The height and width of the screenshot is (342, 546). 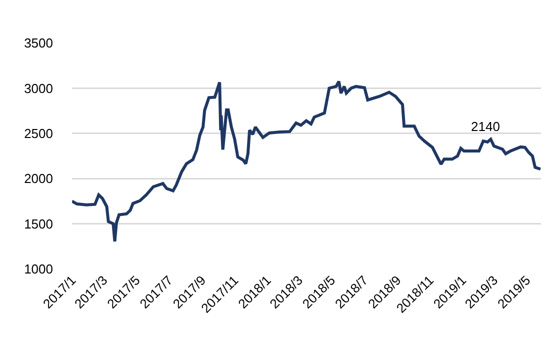 I want to click on y-tick-label: 3500, so click(x=38, y=43).